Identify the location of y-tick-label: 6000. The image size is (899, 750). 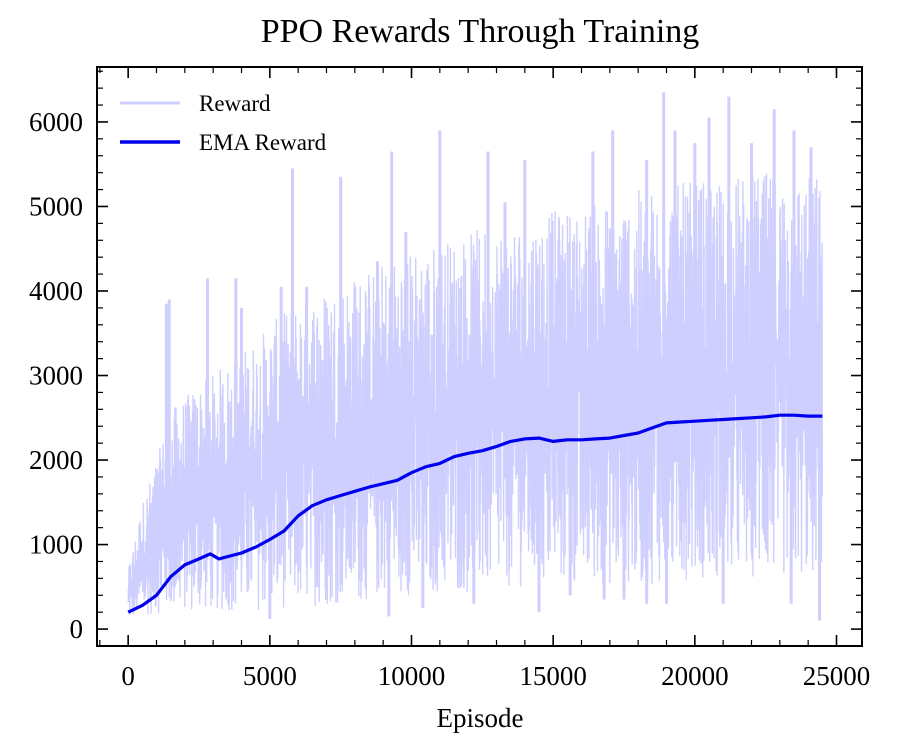
(56, 122).